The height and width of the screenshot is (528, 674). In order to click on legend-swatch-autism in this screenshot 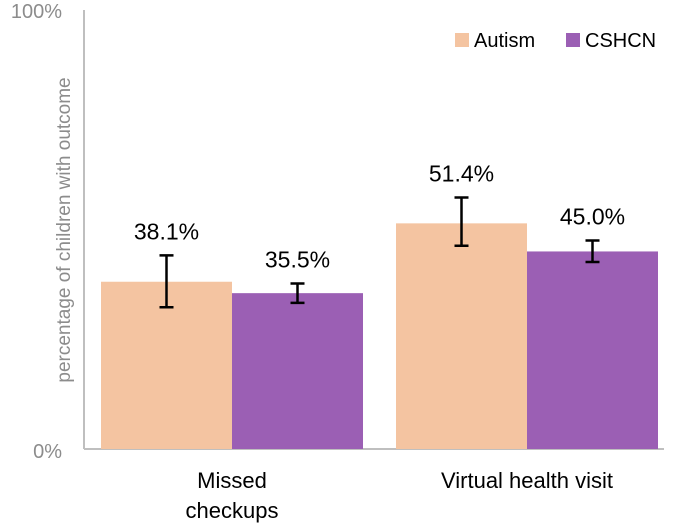, I will do `click(462, 40)`.